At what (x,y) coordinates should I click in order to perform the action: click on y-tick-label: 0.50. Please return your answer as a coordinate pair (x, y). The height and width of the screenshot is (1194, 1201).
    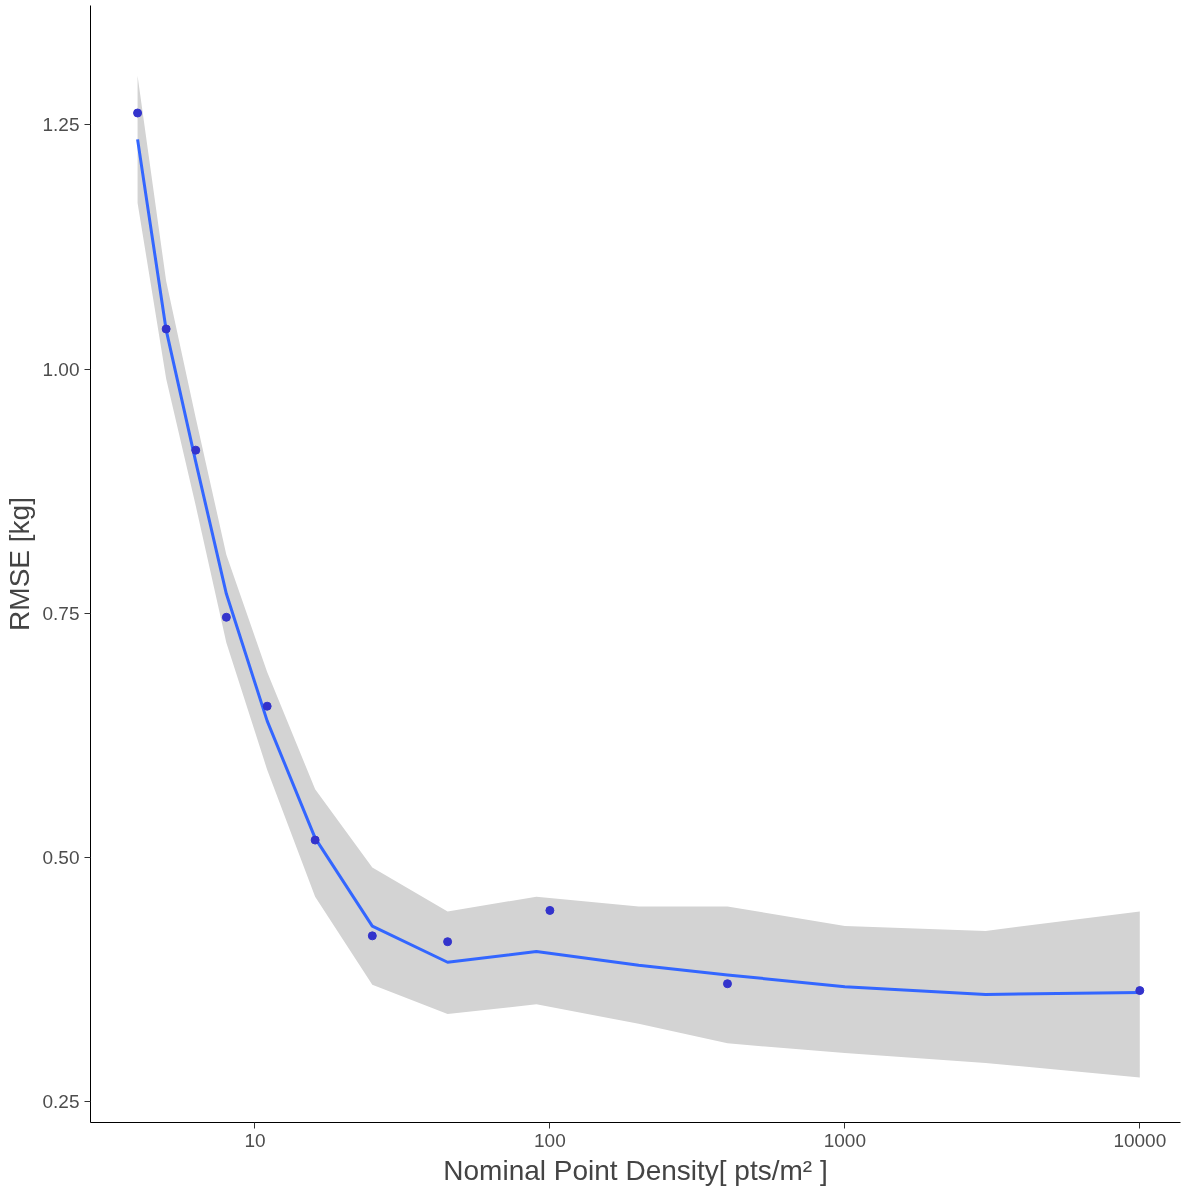
    Looking at the image, I should click on (61, 858).